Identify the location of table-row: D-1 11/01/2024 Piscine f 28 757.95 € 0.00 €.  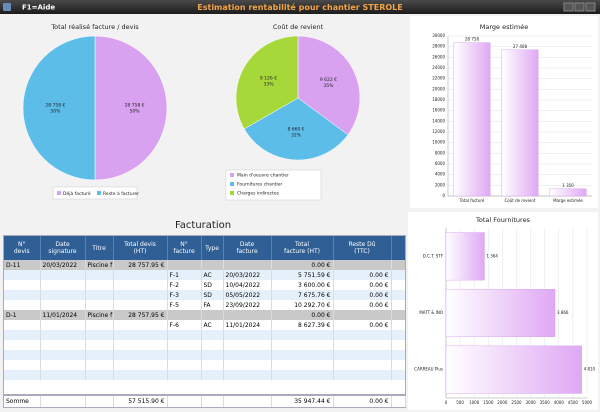
(204, 315).